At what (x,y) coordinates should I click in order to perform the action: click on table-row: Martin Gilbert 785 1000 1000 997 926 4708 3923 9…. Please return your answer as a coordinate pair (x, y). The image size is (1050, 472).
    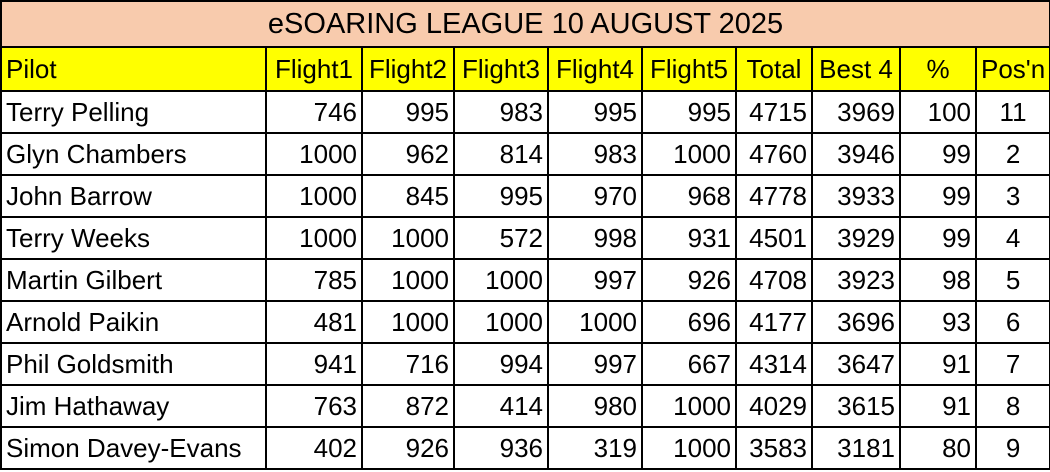
    Looking at the image, I should click on (525, 280).